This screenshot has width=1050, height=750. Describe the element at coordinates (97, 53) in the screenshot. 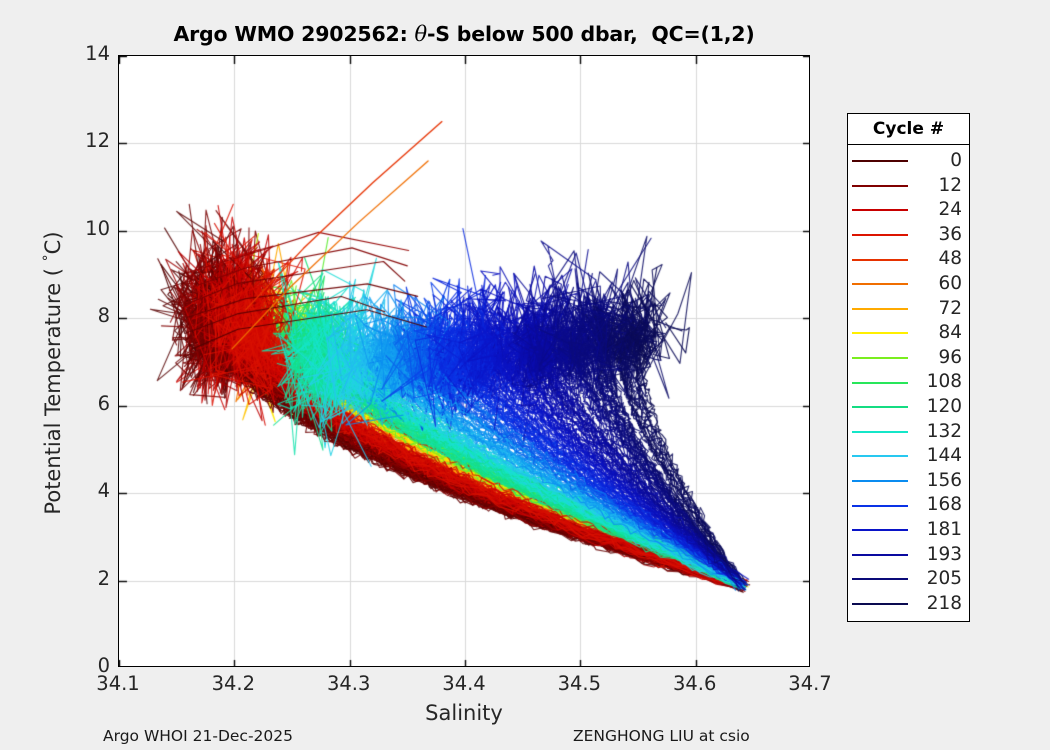

I see `y-tick-label: 14` at that location.